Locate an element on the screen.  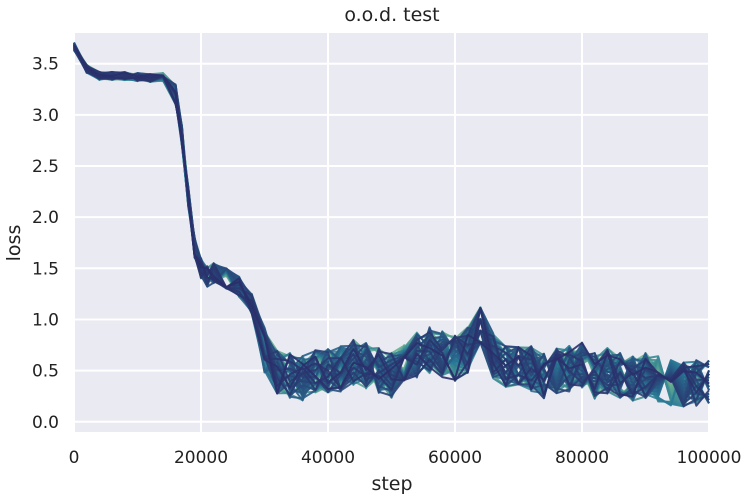
y-tick-label: 1.0 is located at coordinates (45, 320).